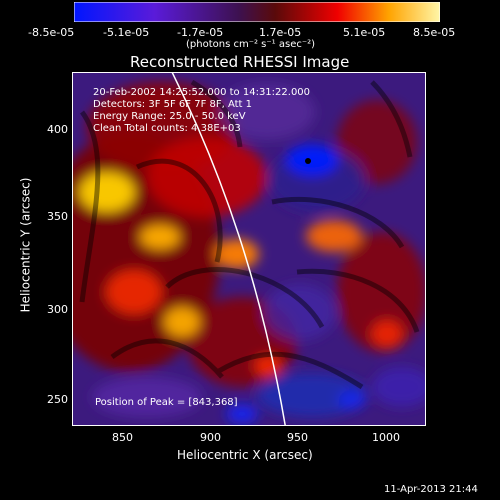  I want to click on y-tick-400: 400, so click(57, 129).